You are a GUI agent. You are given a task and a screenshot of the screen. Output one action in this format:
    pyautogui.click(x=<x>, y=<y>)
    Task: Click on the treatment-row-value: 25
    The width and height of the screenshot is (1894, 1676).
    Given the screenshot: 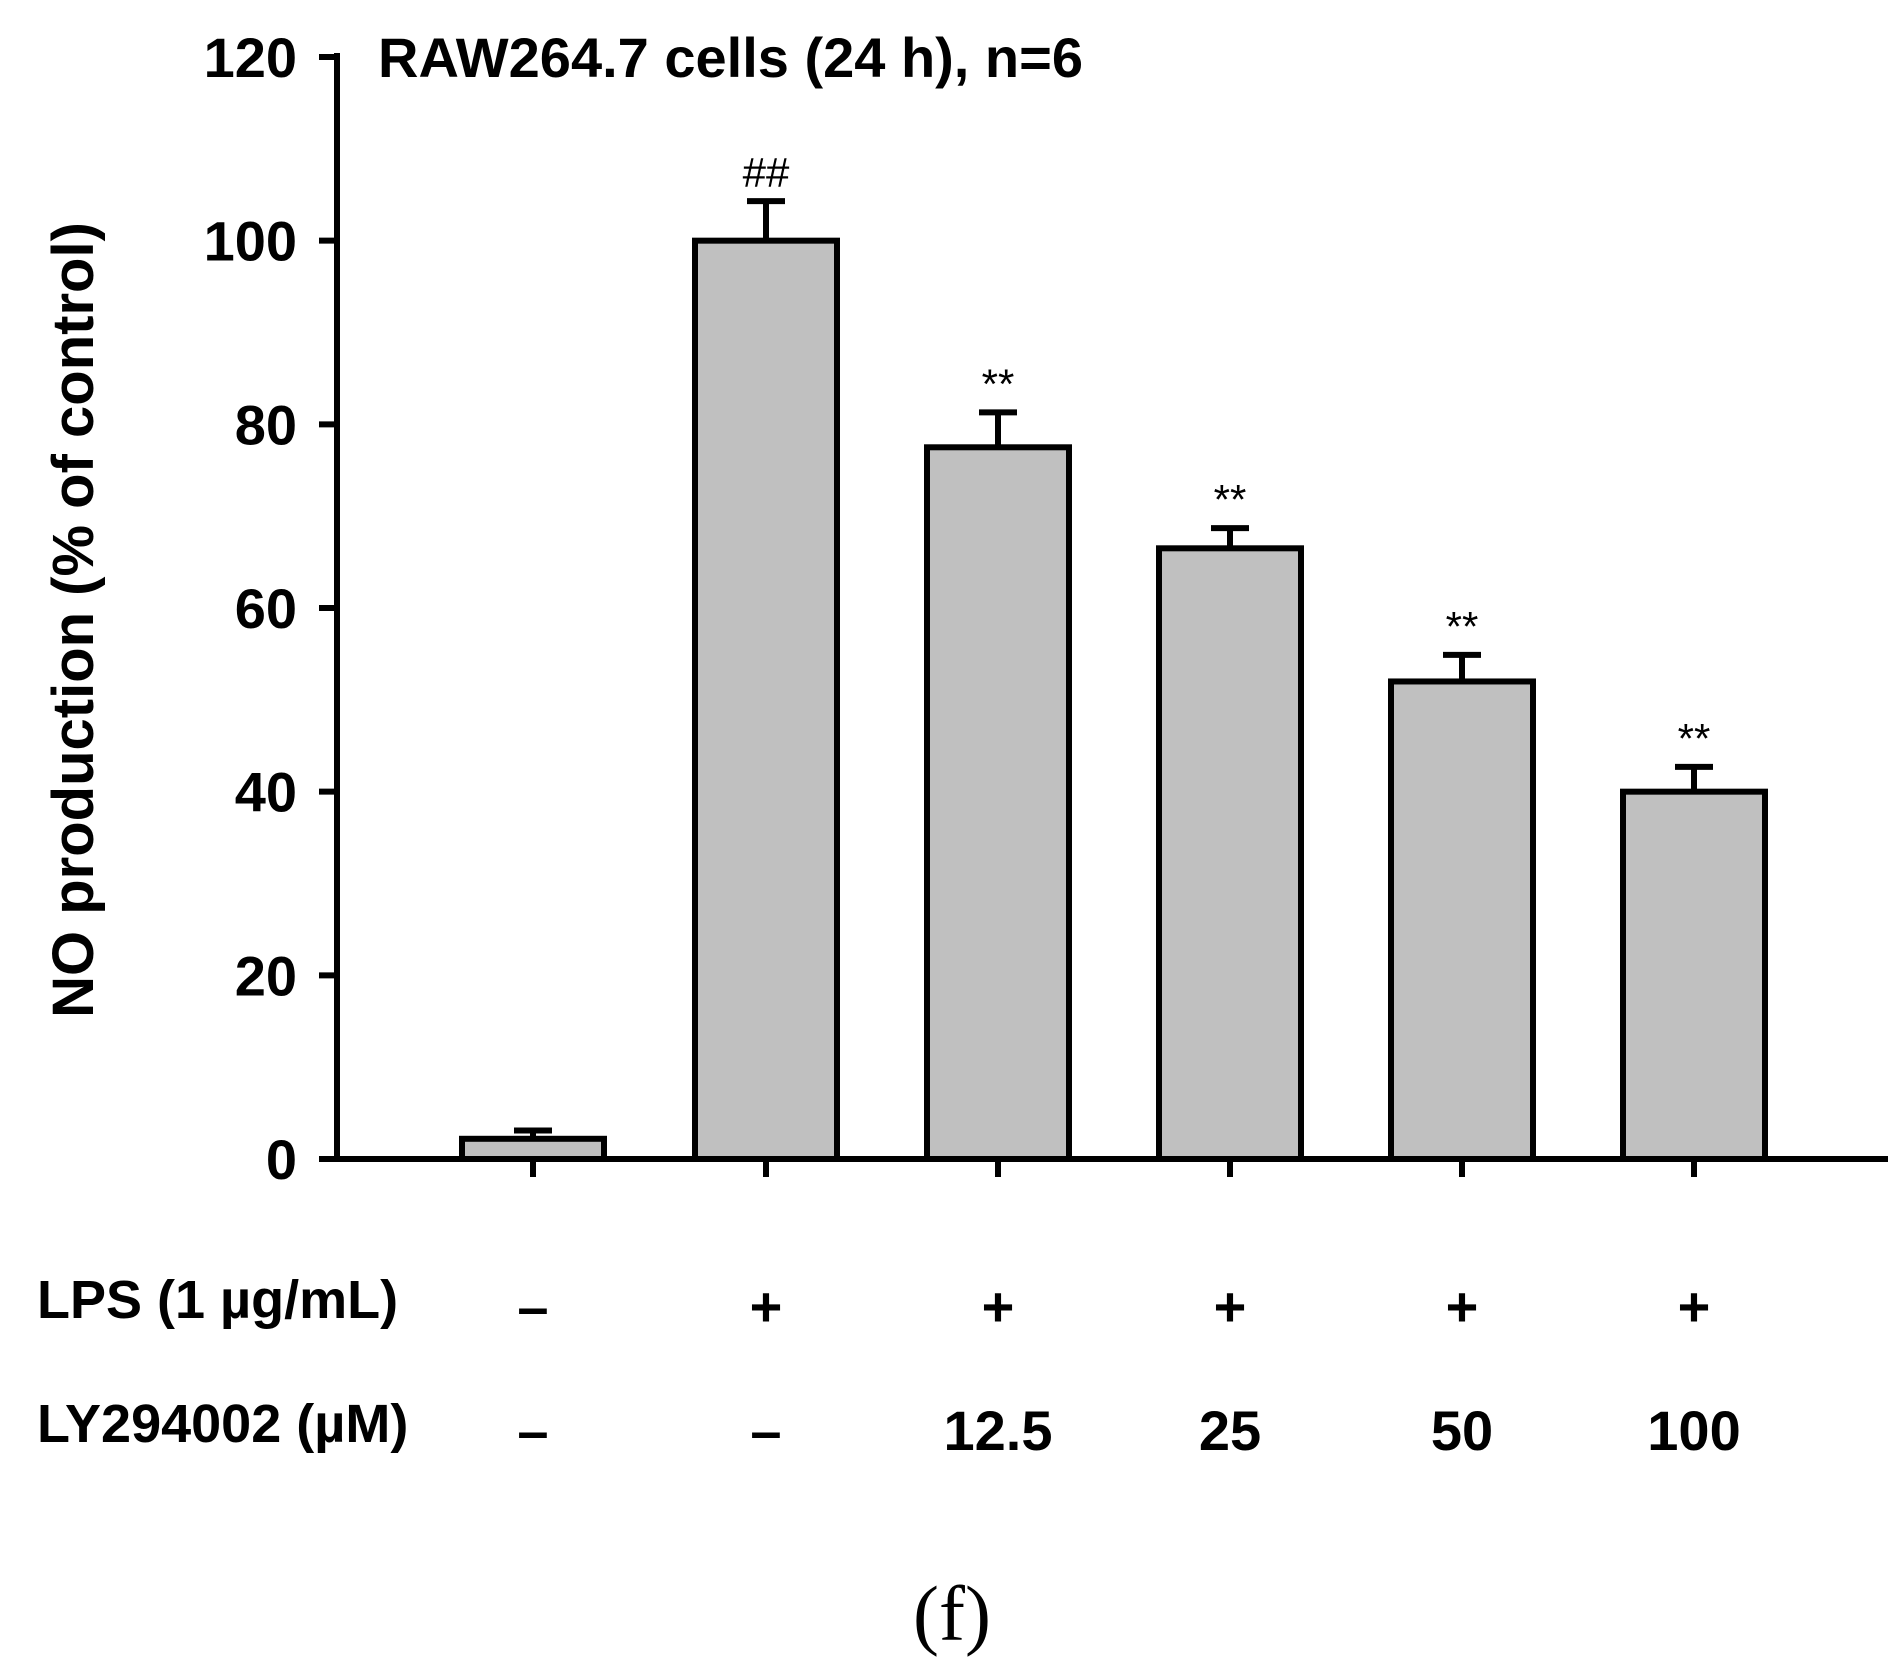 What is the action you would take?
    pyautogui.click(x=1230, y=1430)
    